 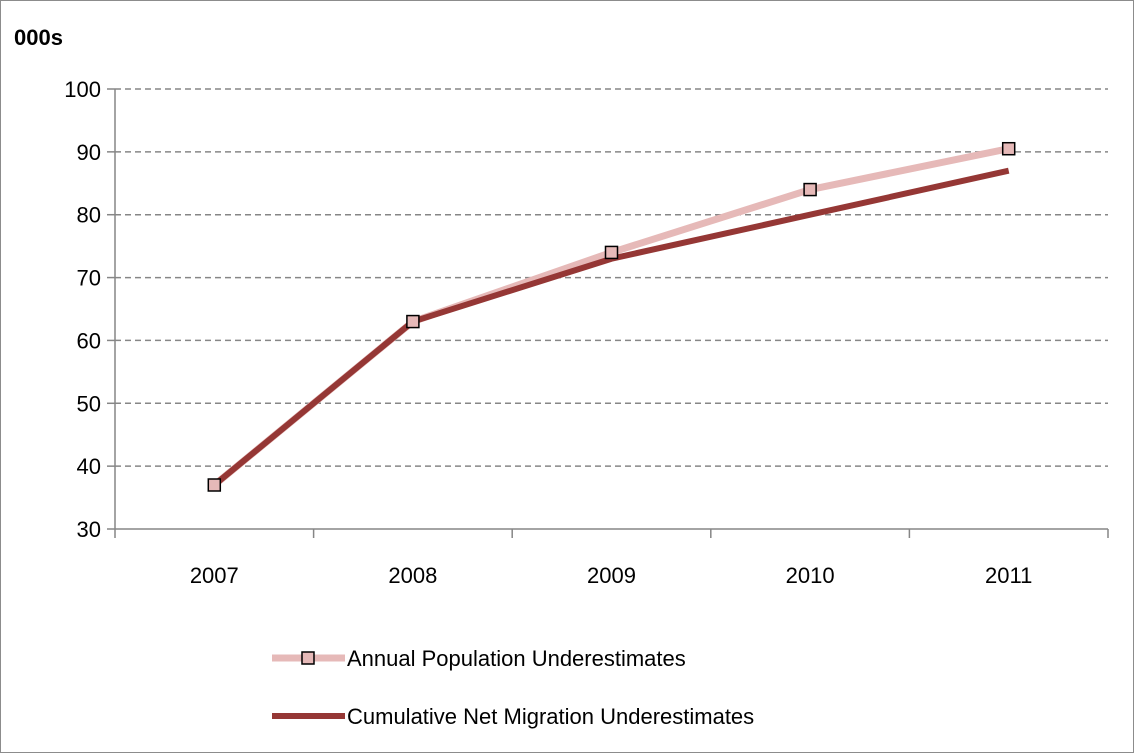 What do you see at coordinates (516, 658) in the screenshot?
I see `legend-label-1: Annual Population Underestimates` at bounding box center [516, 658].